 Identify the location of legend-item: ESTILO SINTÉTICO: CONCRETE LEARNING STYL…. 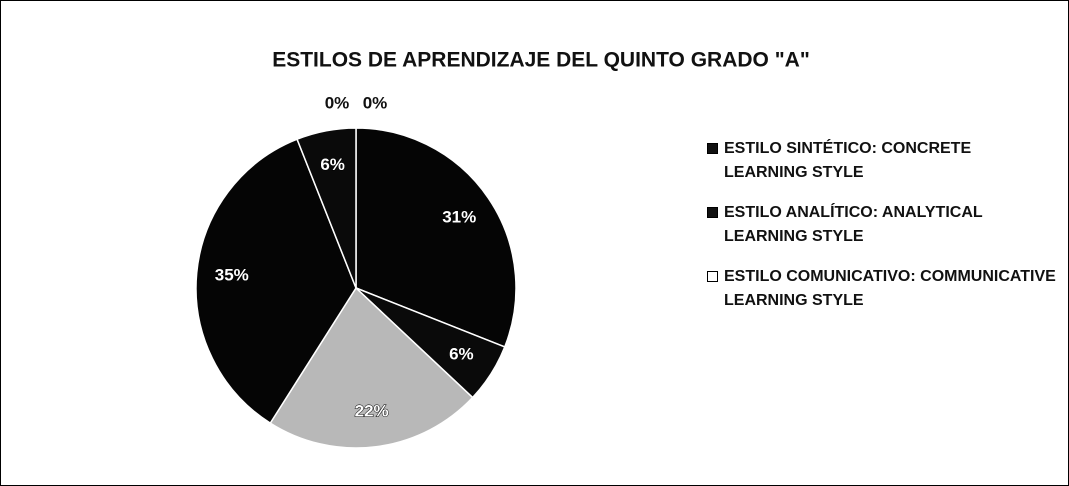
(882, 161).